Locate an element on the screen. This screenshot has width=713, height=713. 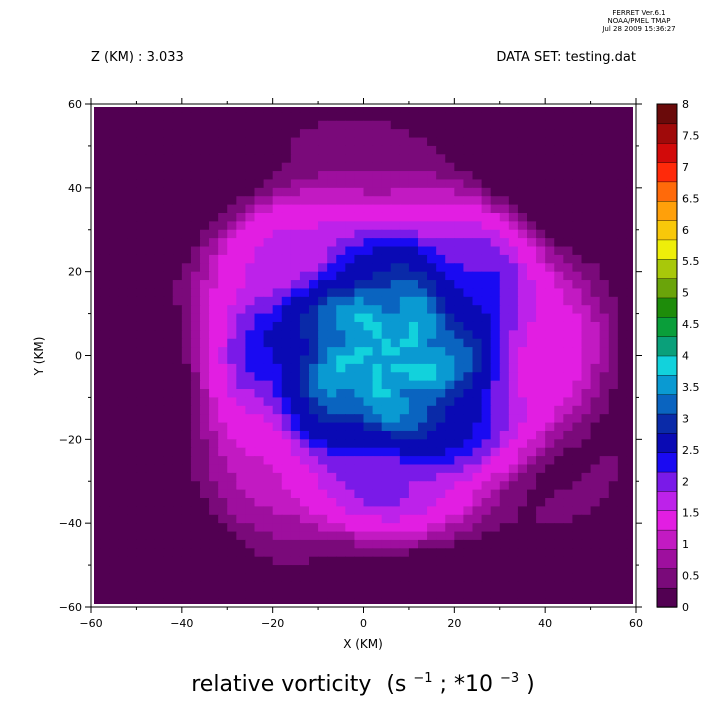
z-level-label: Z (KM) : 3.033 is located at coordinates (137, 57).